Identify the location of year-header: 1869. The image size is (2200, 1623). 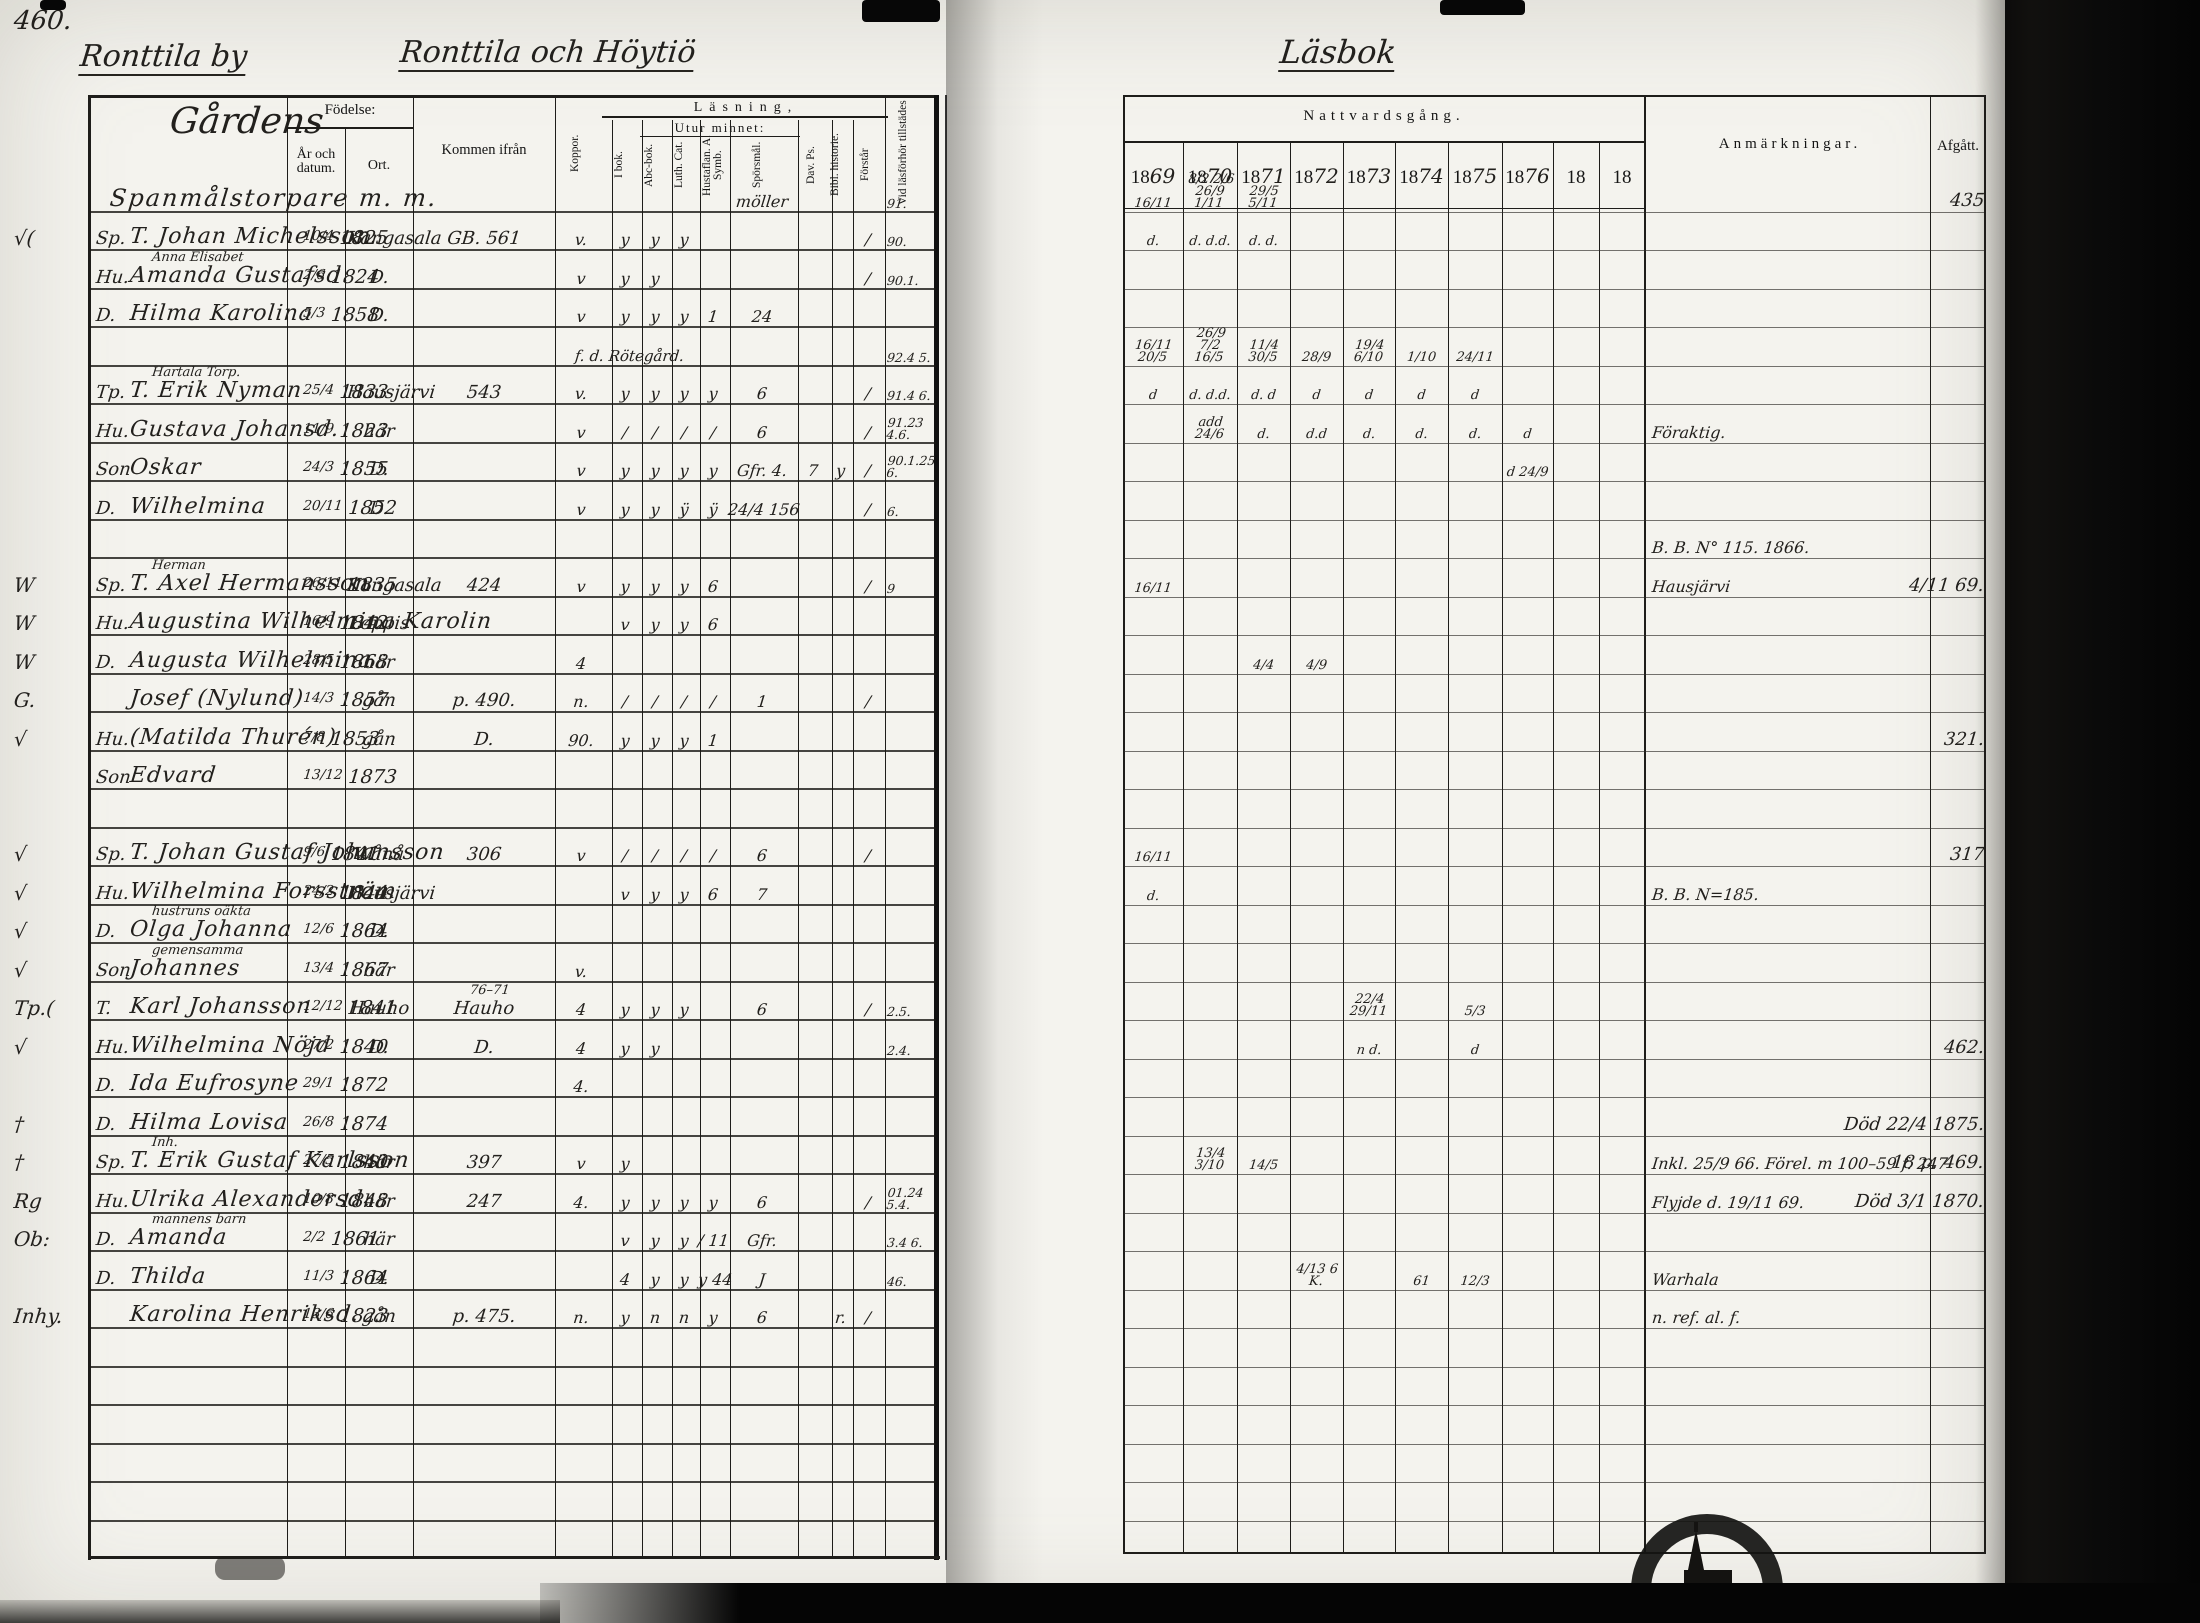
(1153, 176).